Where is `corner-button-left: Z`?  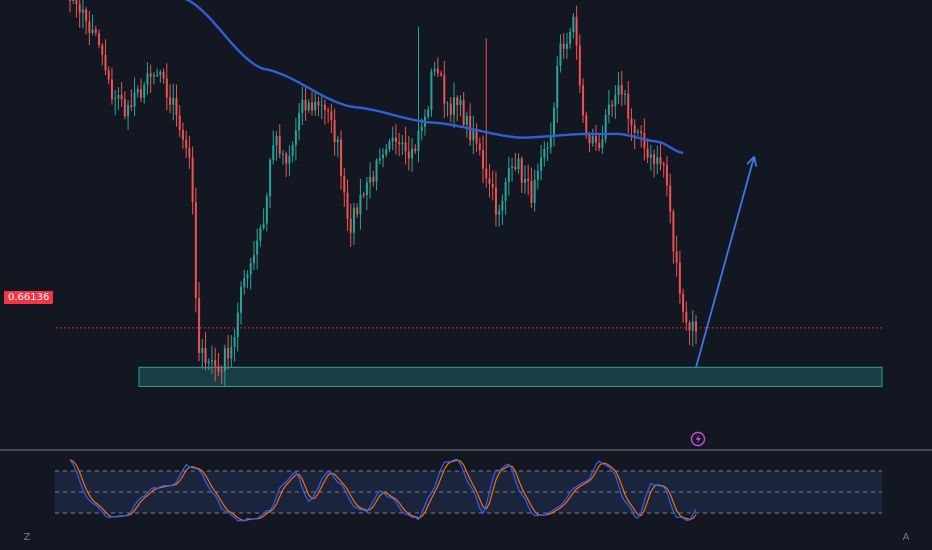 corner-button-left: Z is located at coordinates (27, 538).